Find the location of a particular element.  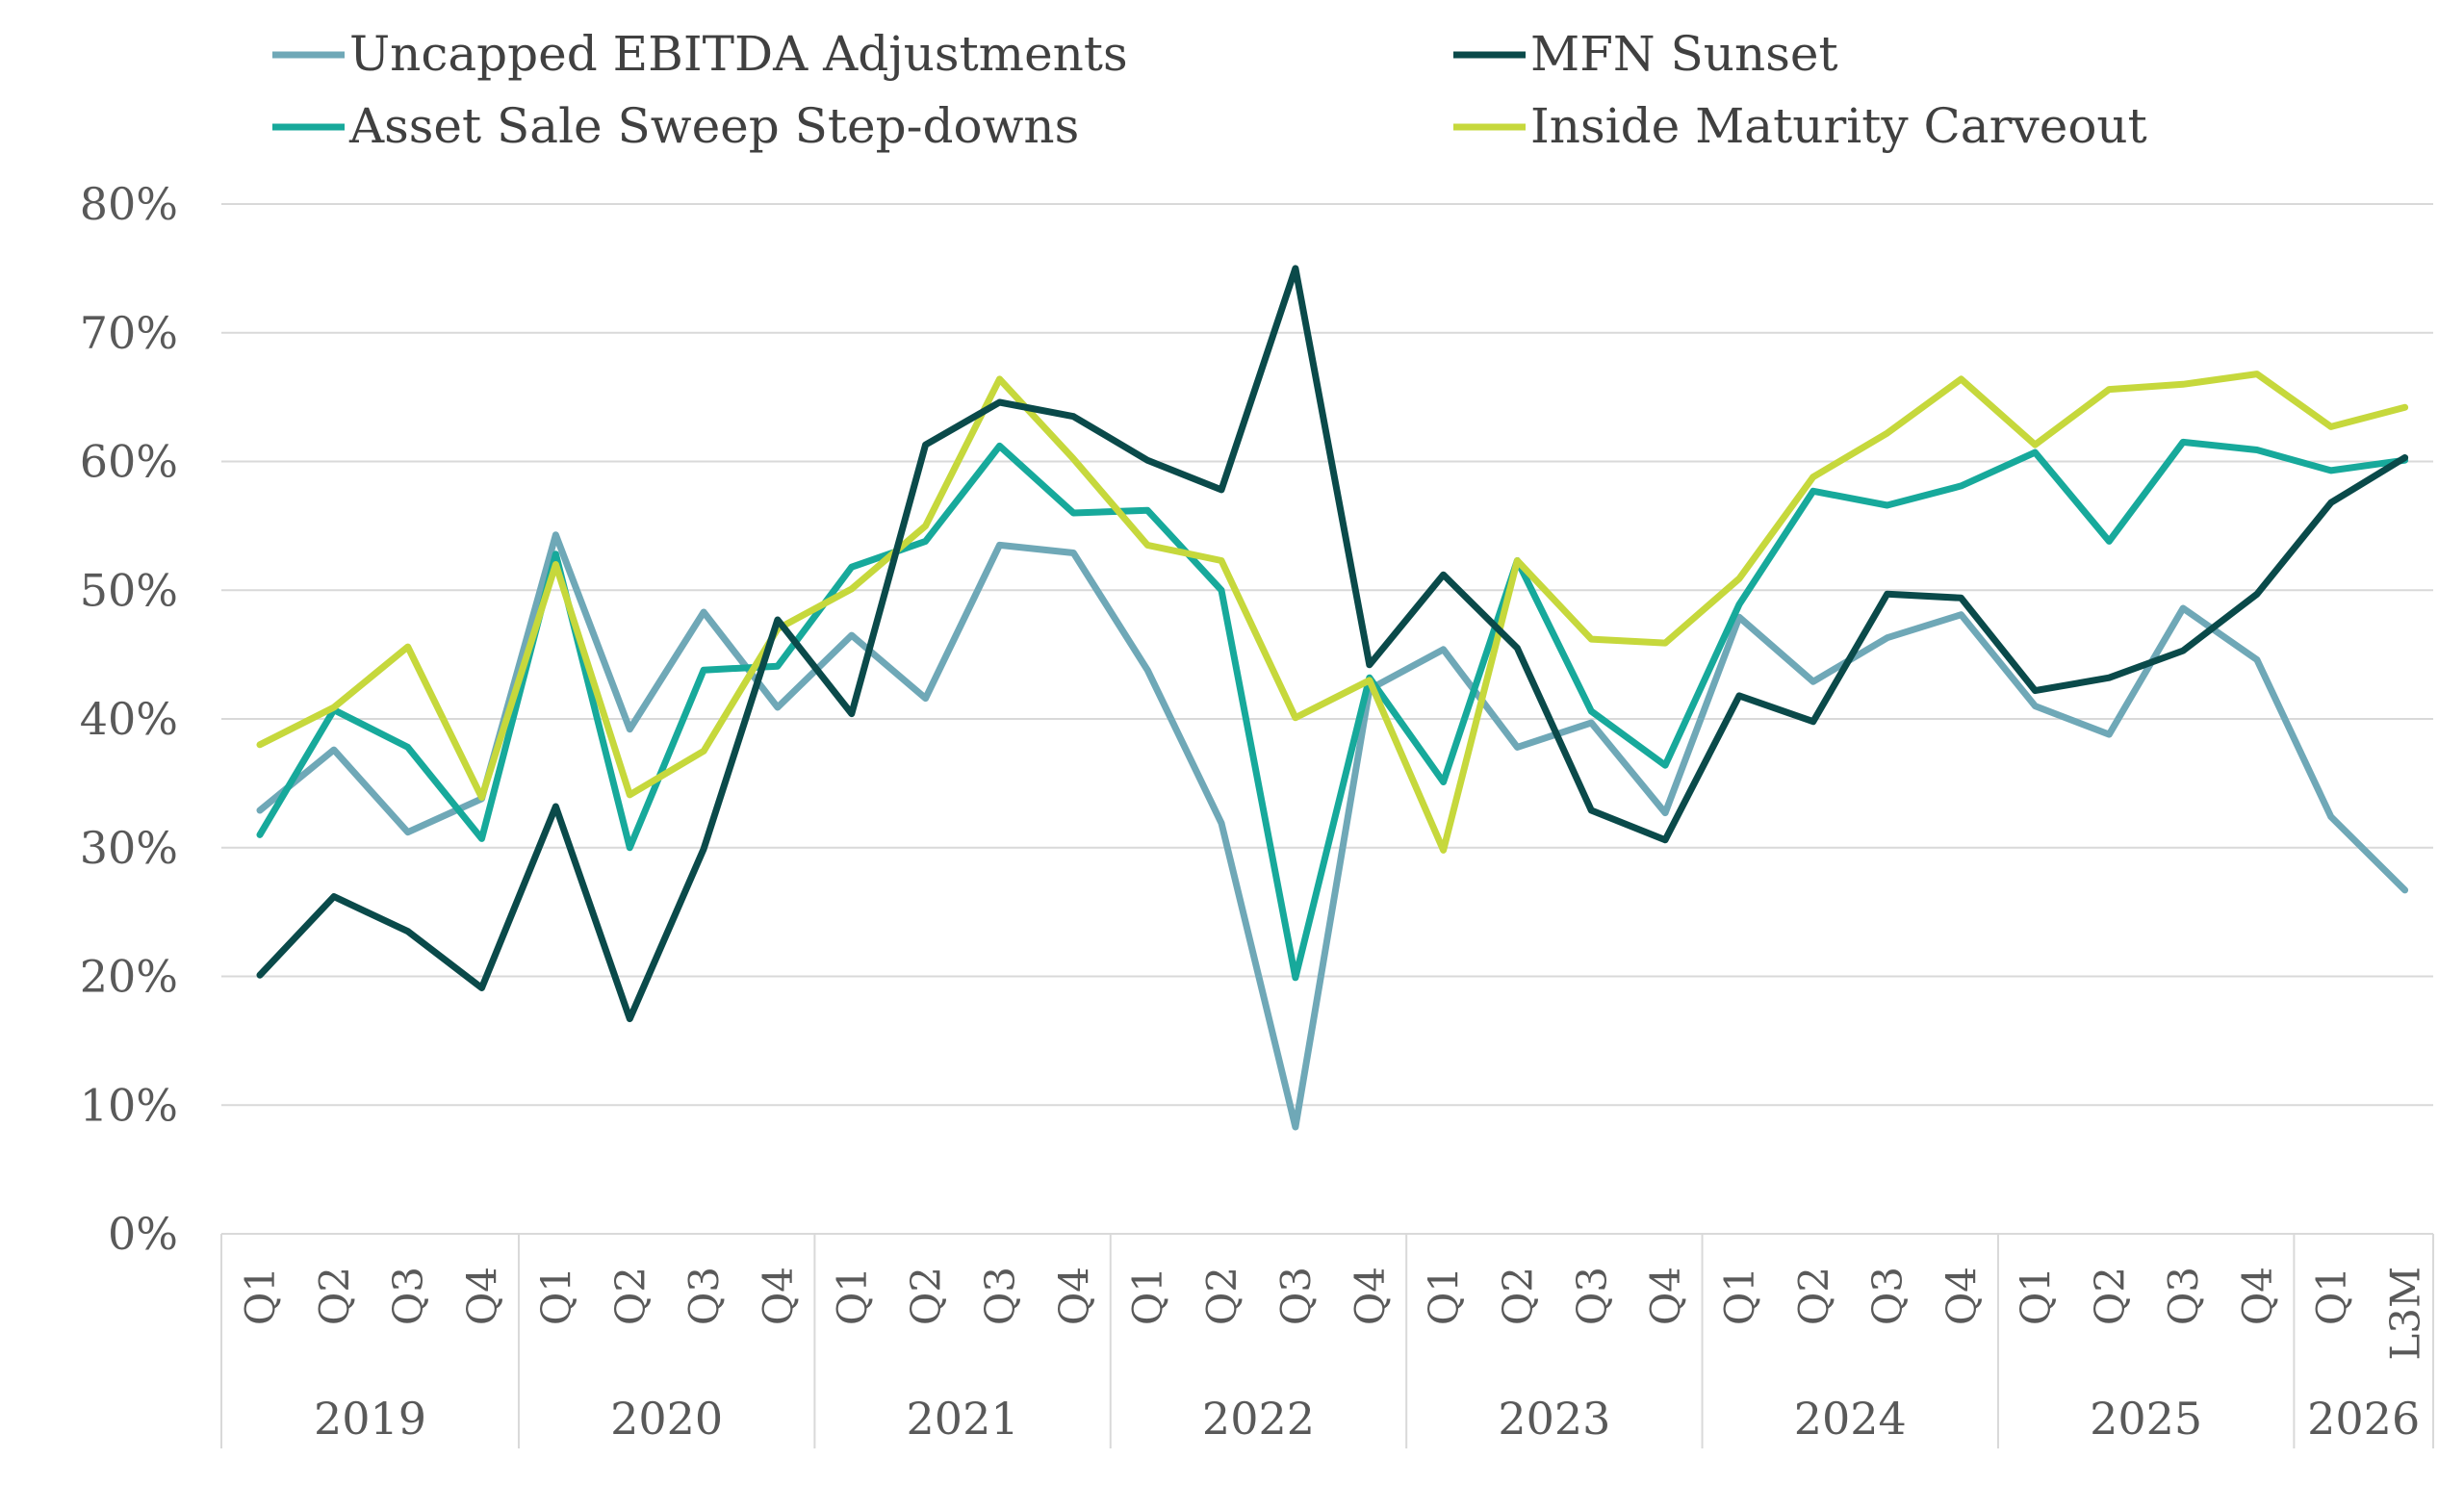

y-tick-label: 40% is located at coordinates (129, 719).